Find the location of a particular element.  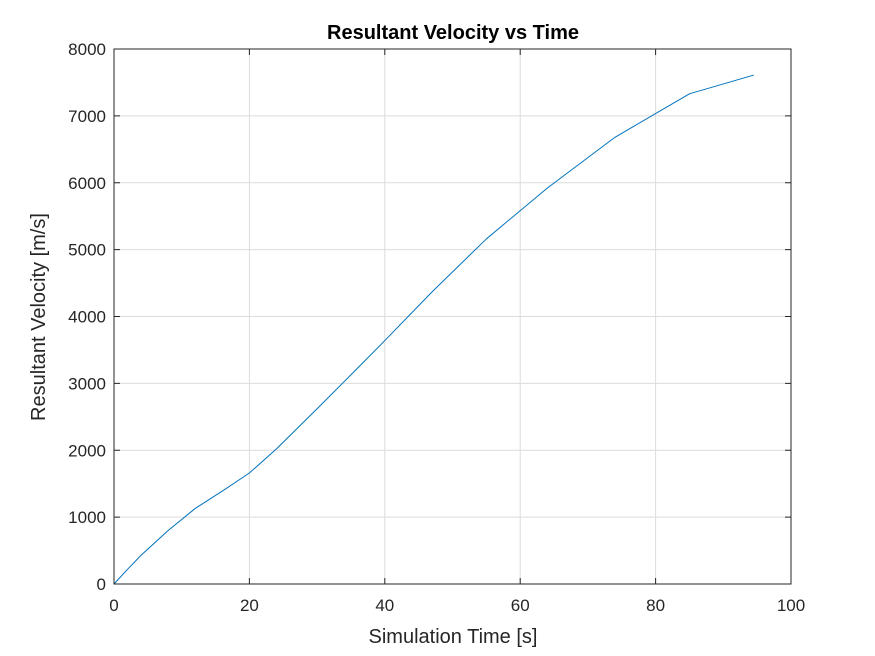

x-tick-label: 20 is located at coordinates (249, 605).